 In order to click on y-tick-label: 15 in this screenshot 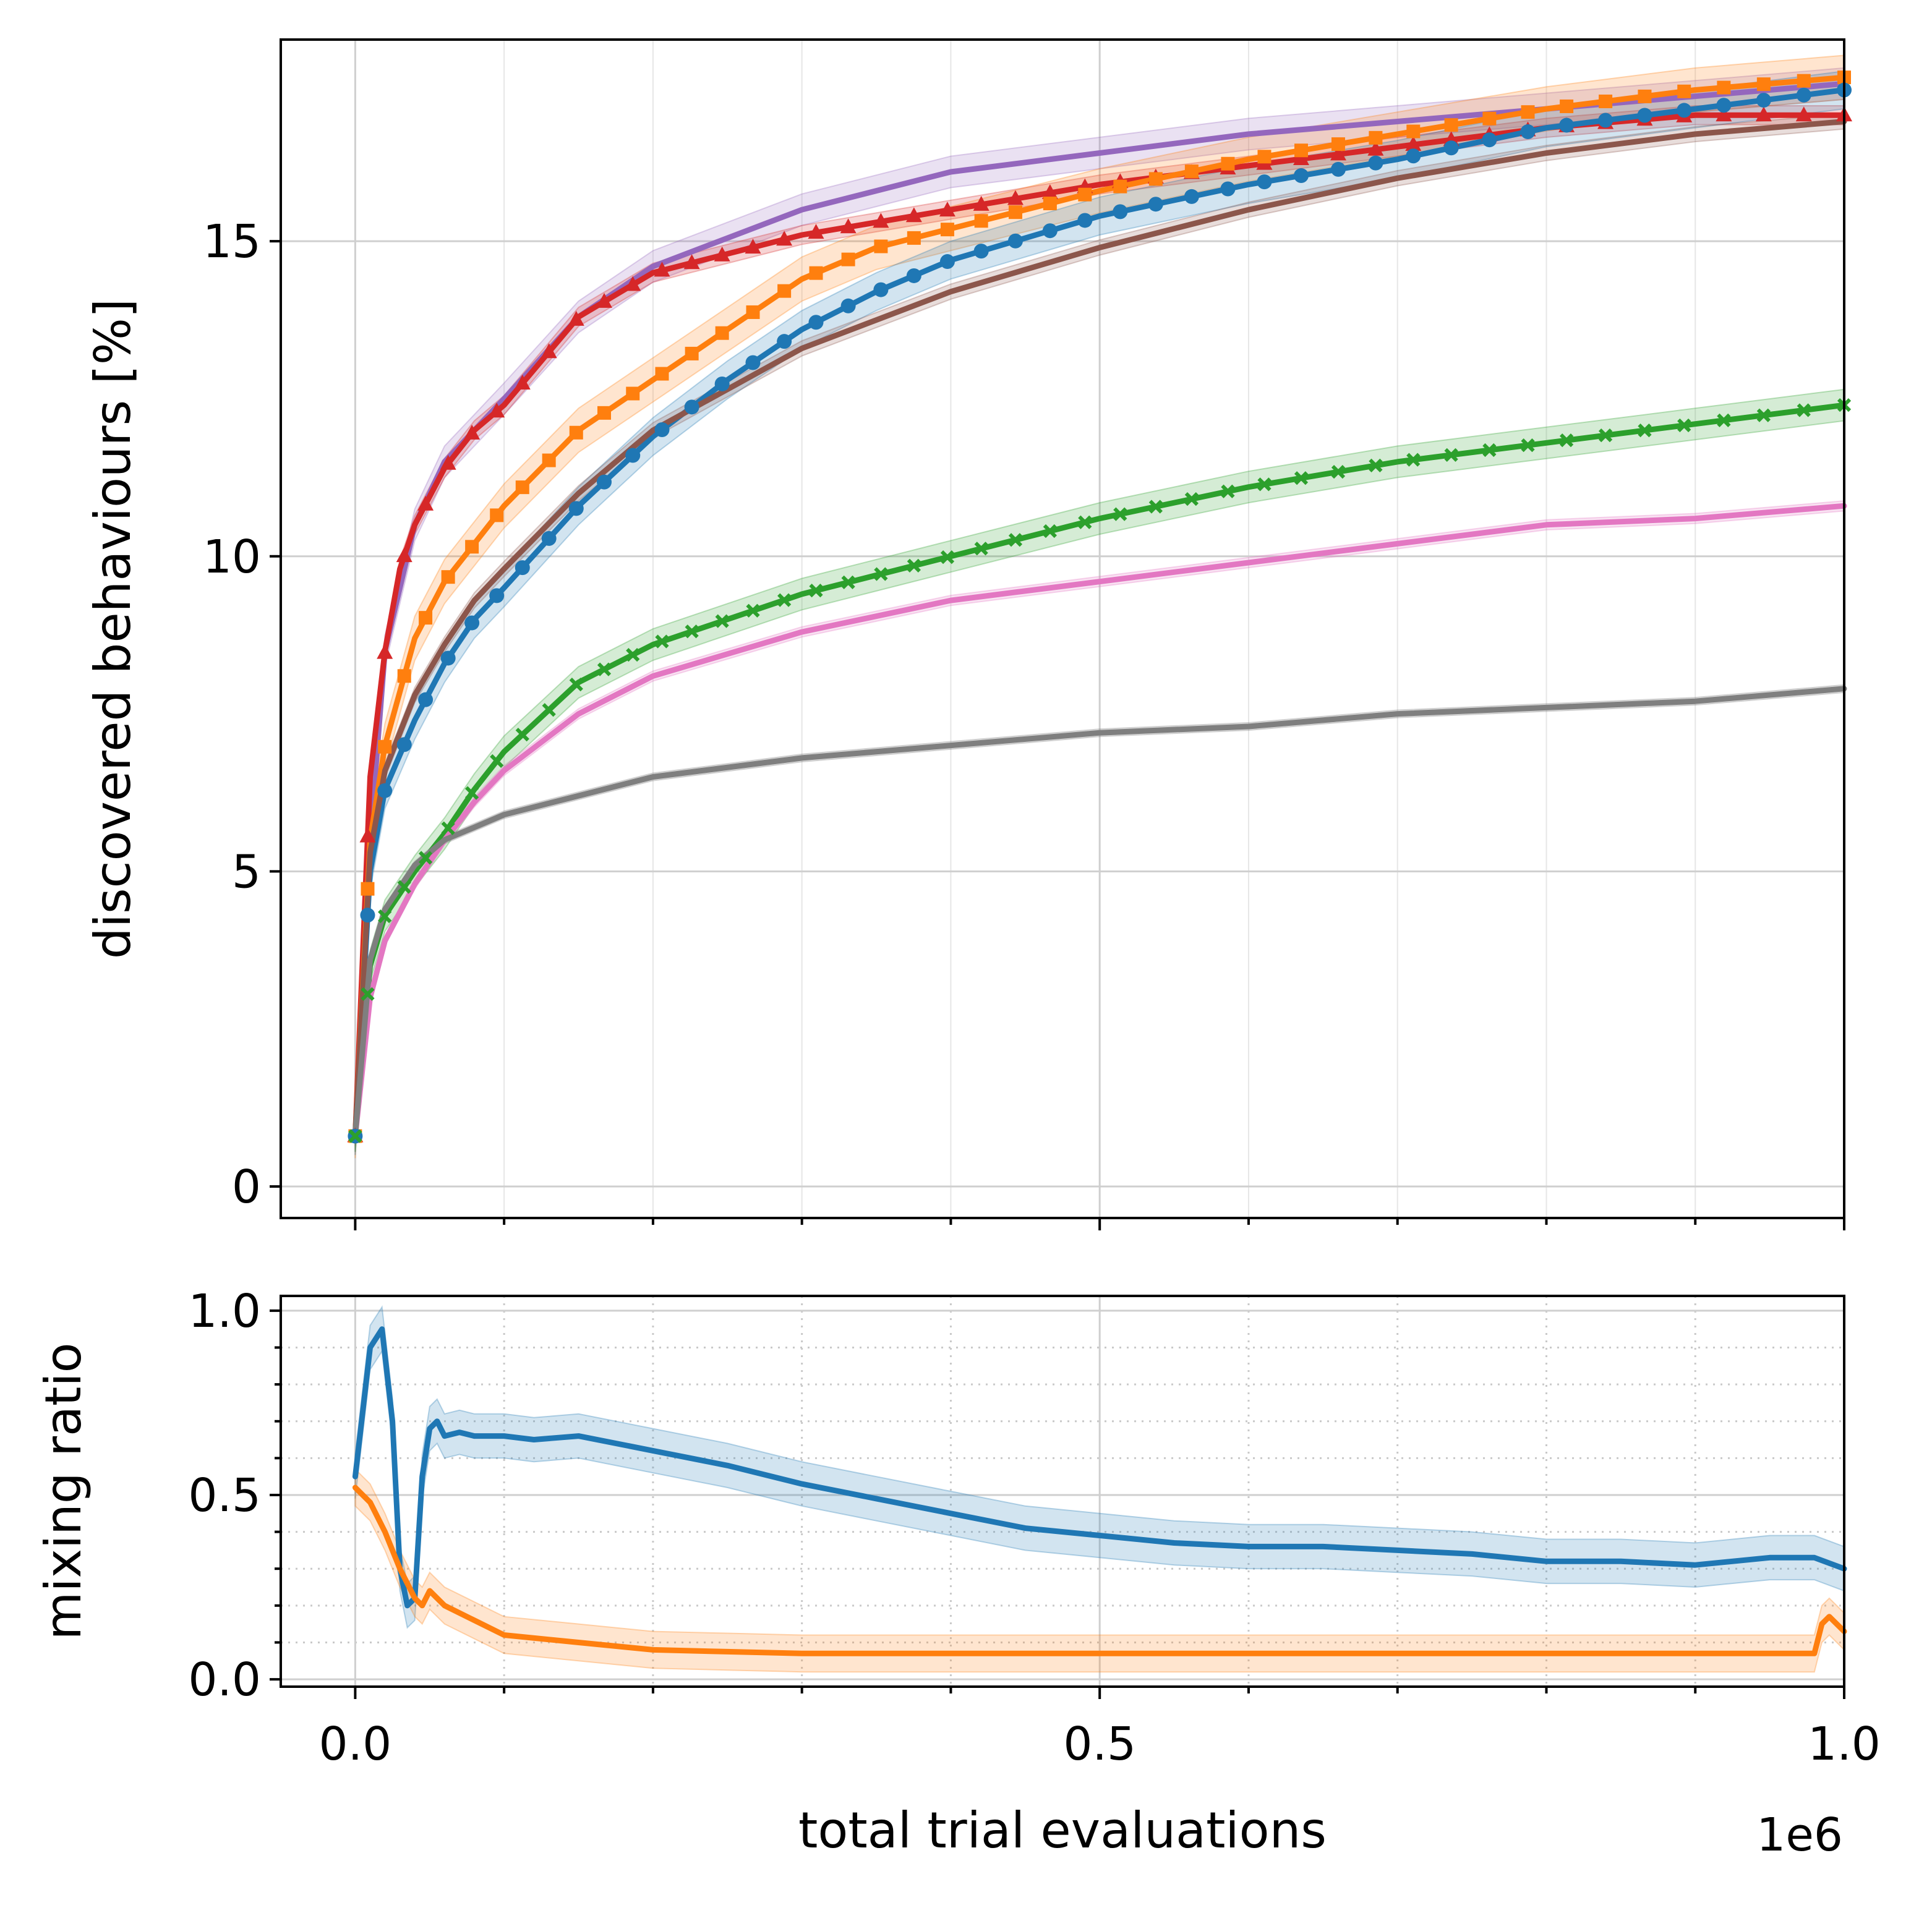, I will do `click(232, 242)`.